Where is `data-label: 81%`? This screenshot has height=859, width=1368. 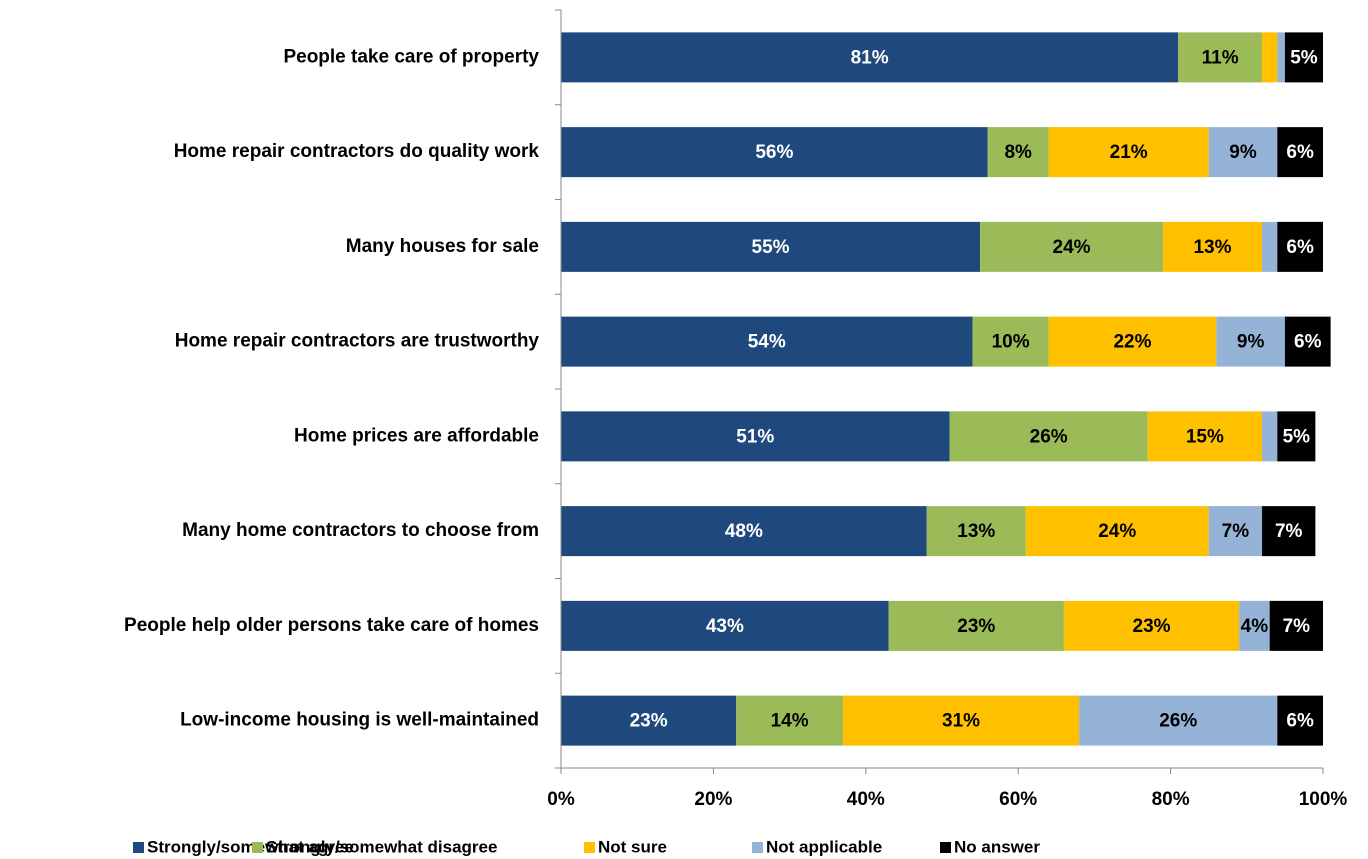
data-label: 81% is located at coordinates (870, 57).